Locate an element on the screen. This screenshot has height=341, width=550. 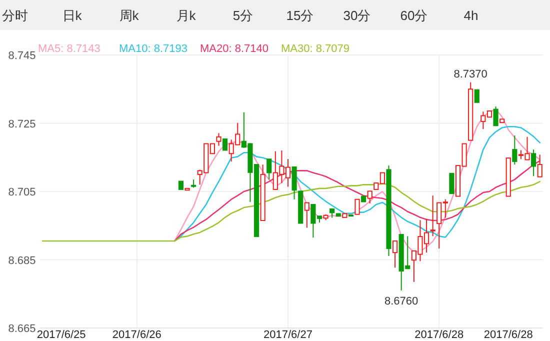
x-tick-label: 2017/6/26 is located at coordinates (137, 335).